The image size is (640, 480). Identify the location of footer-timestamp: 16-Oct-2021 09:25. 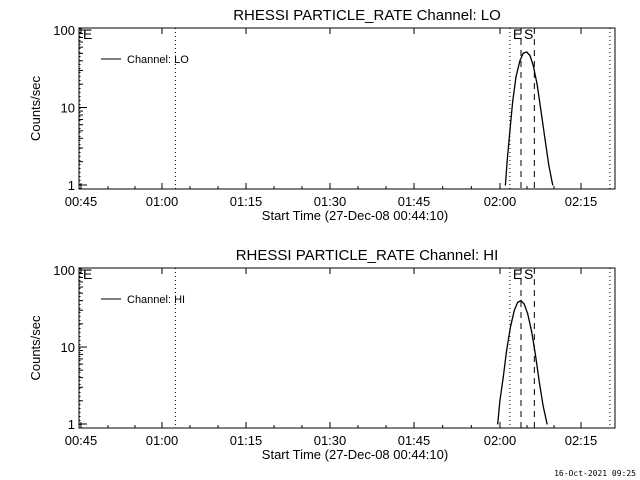
(595, 473).